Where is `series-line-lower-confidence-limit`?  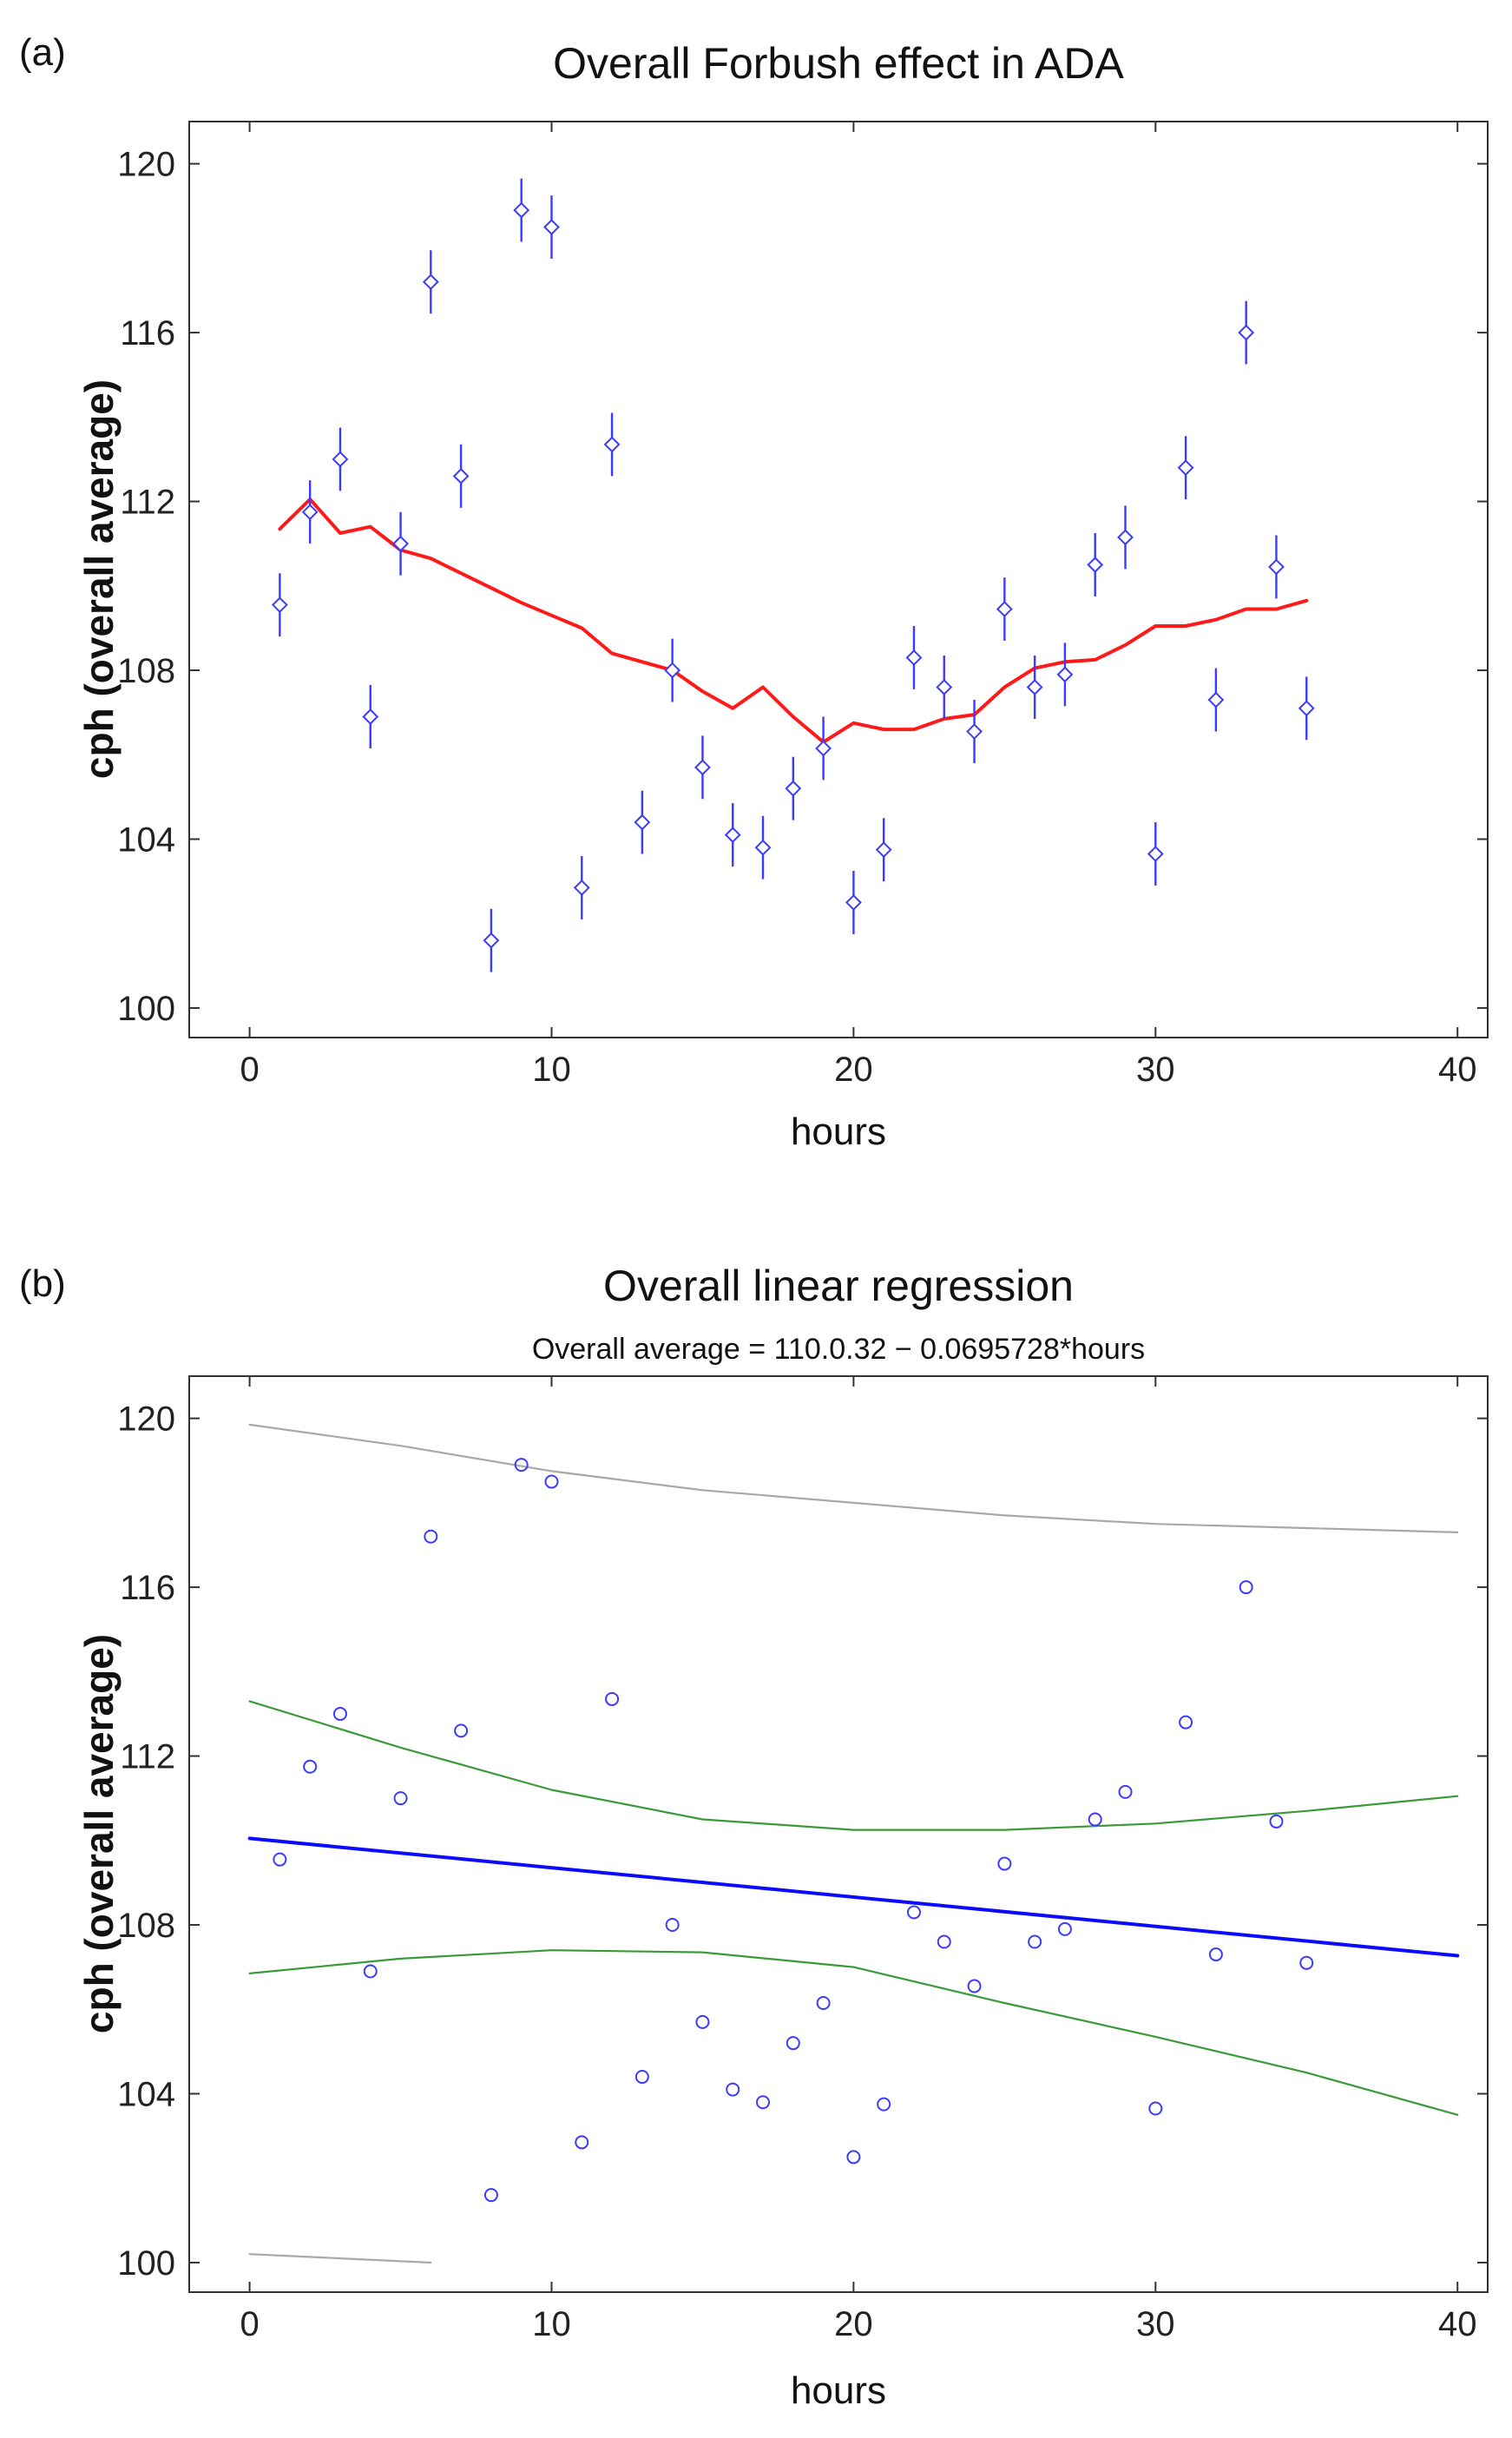 series-line-lower-confidence-limit is located at coordinates (853, 2032).